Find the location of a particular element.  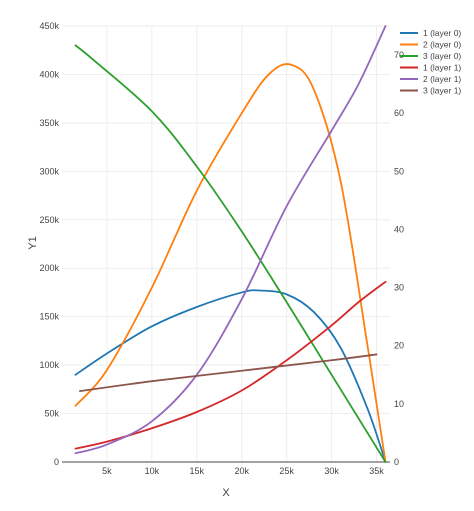

y1-tick-label: 50k is located at coordinates (51, 414).